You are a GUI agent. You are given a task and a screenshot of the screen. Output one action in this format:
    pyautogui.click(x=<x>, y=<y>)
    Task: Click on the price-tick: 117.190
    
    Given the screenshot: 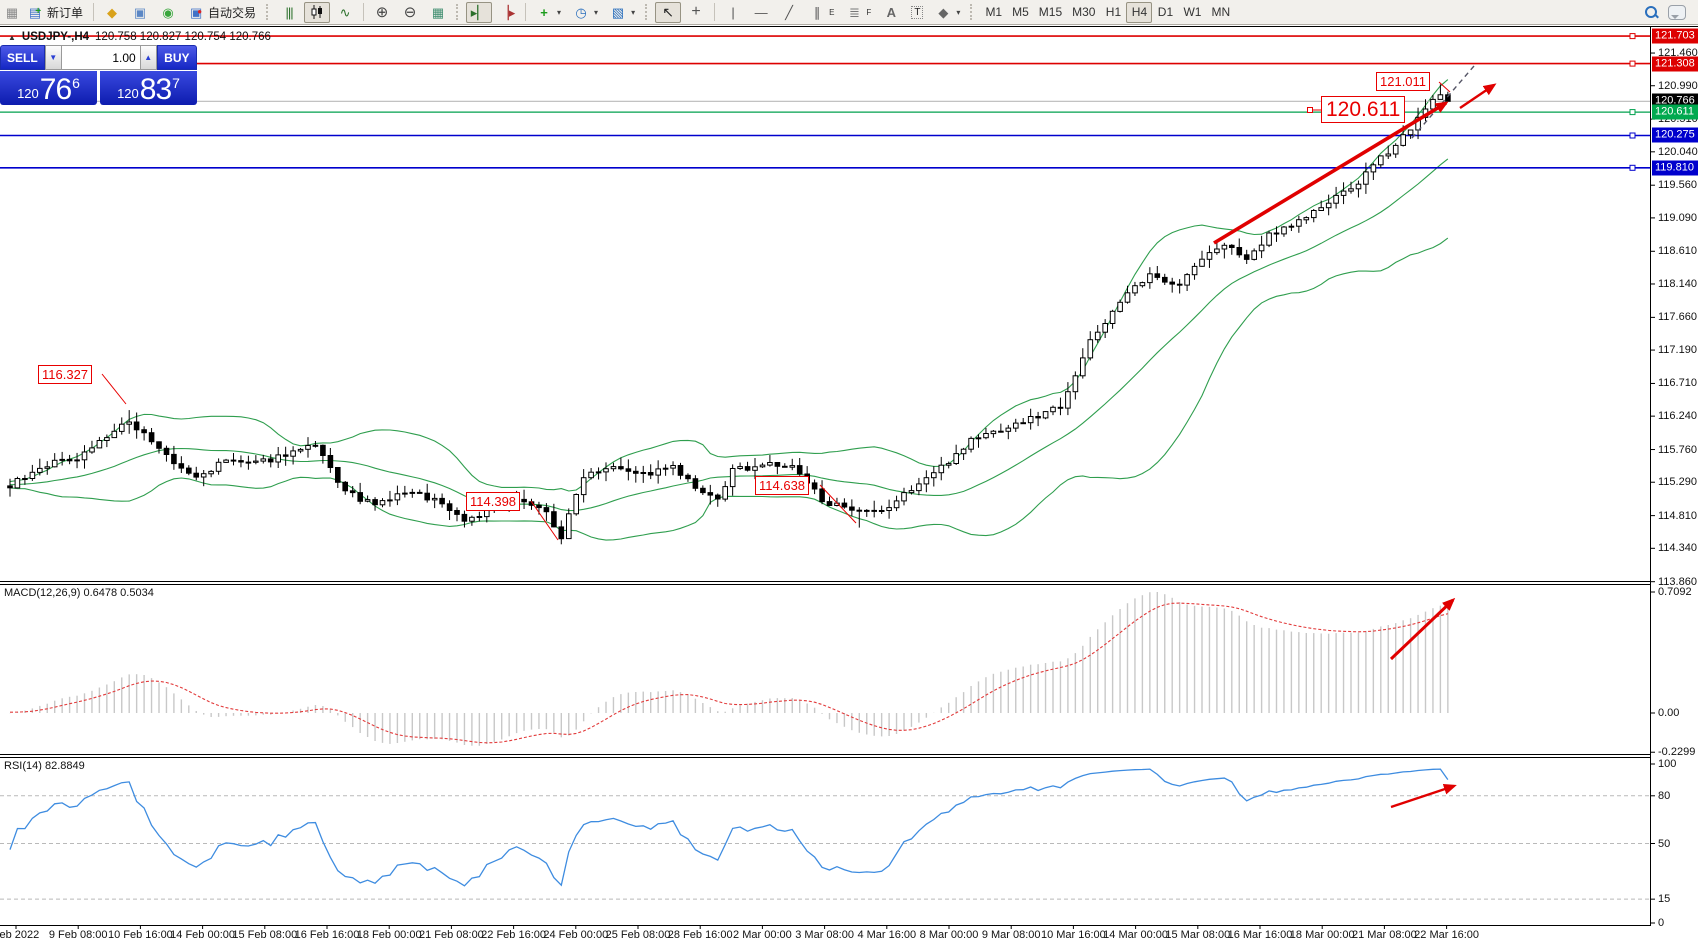 What is the action you would take?
    pyautogui.click(x=1677, y=350)
    